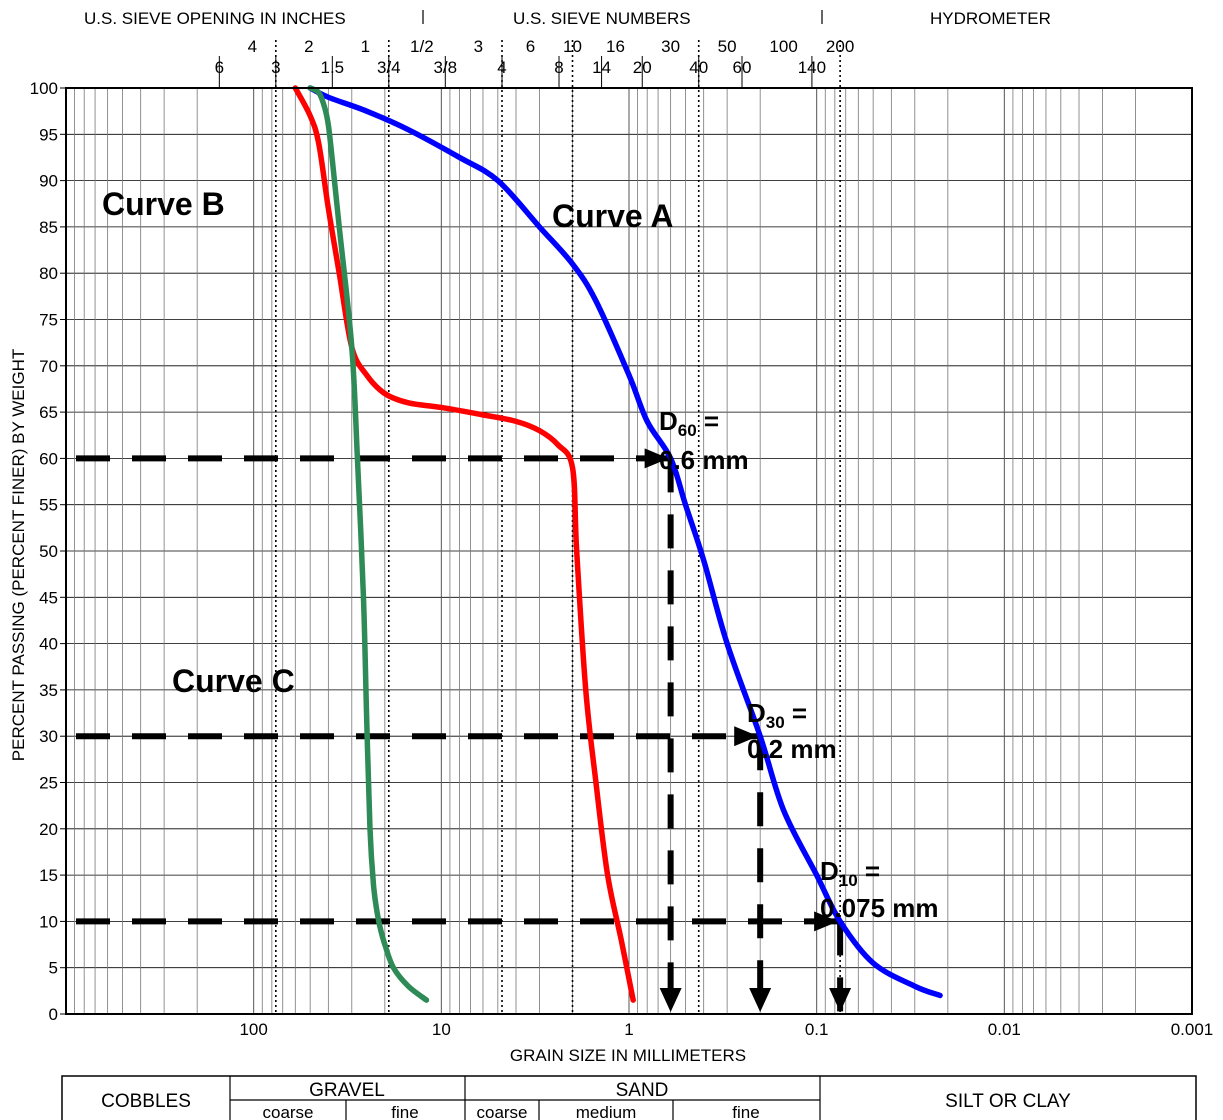  I want to click on x-tick-label: 0.1, so click(817, 1029).